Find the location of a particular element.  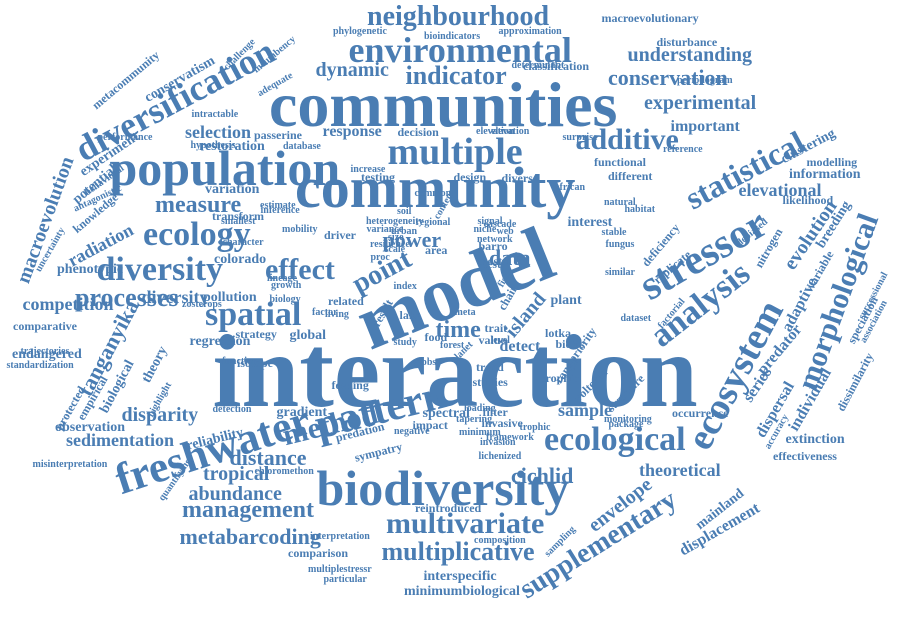

word-fungus: fungus is located at coordinates (620, 244).